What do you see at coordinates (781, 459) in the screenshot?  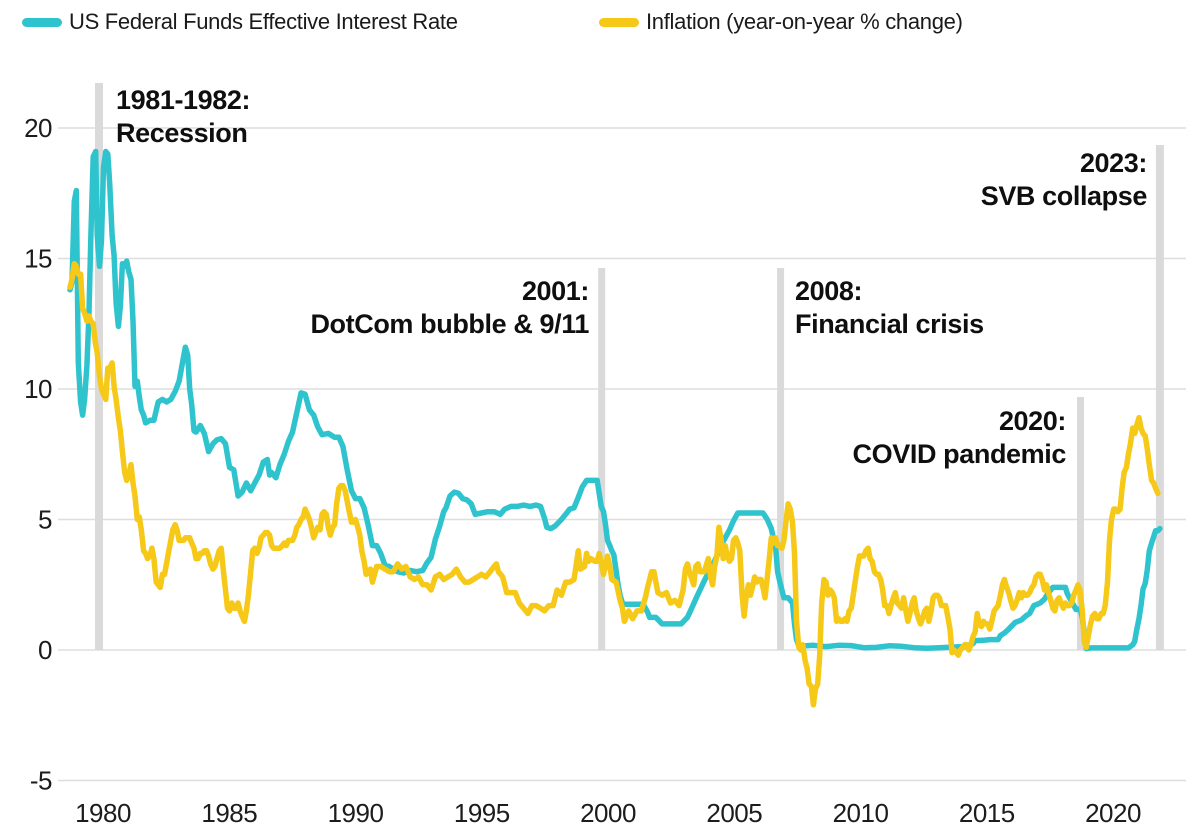 I see `event-marker-financial-2008` at bounding box center [781, 459].